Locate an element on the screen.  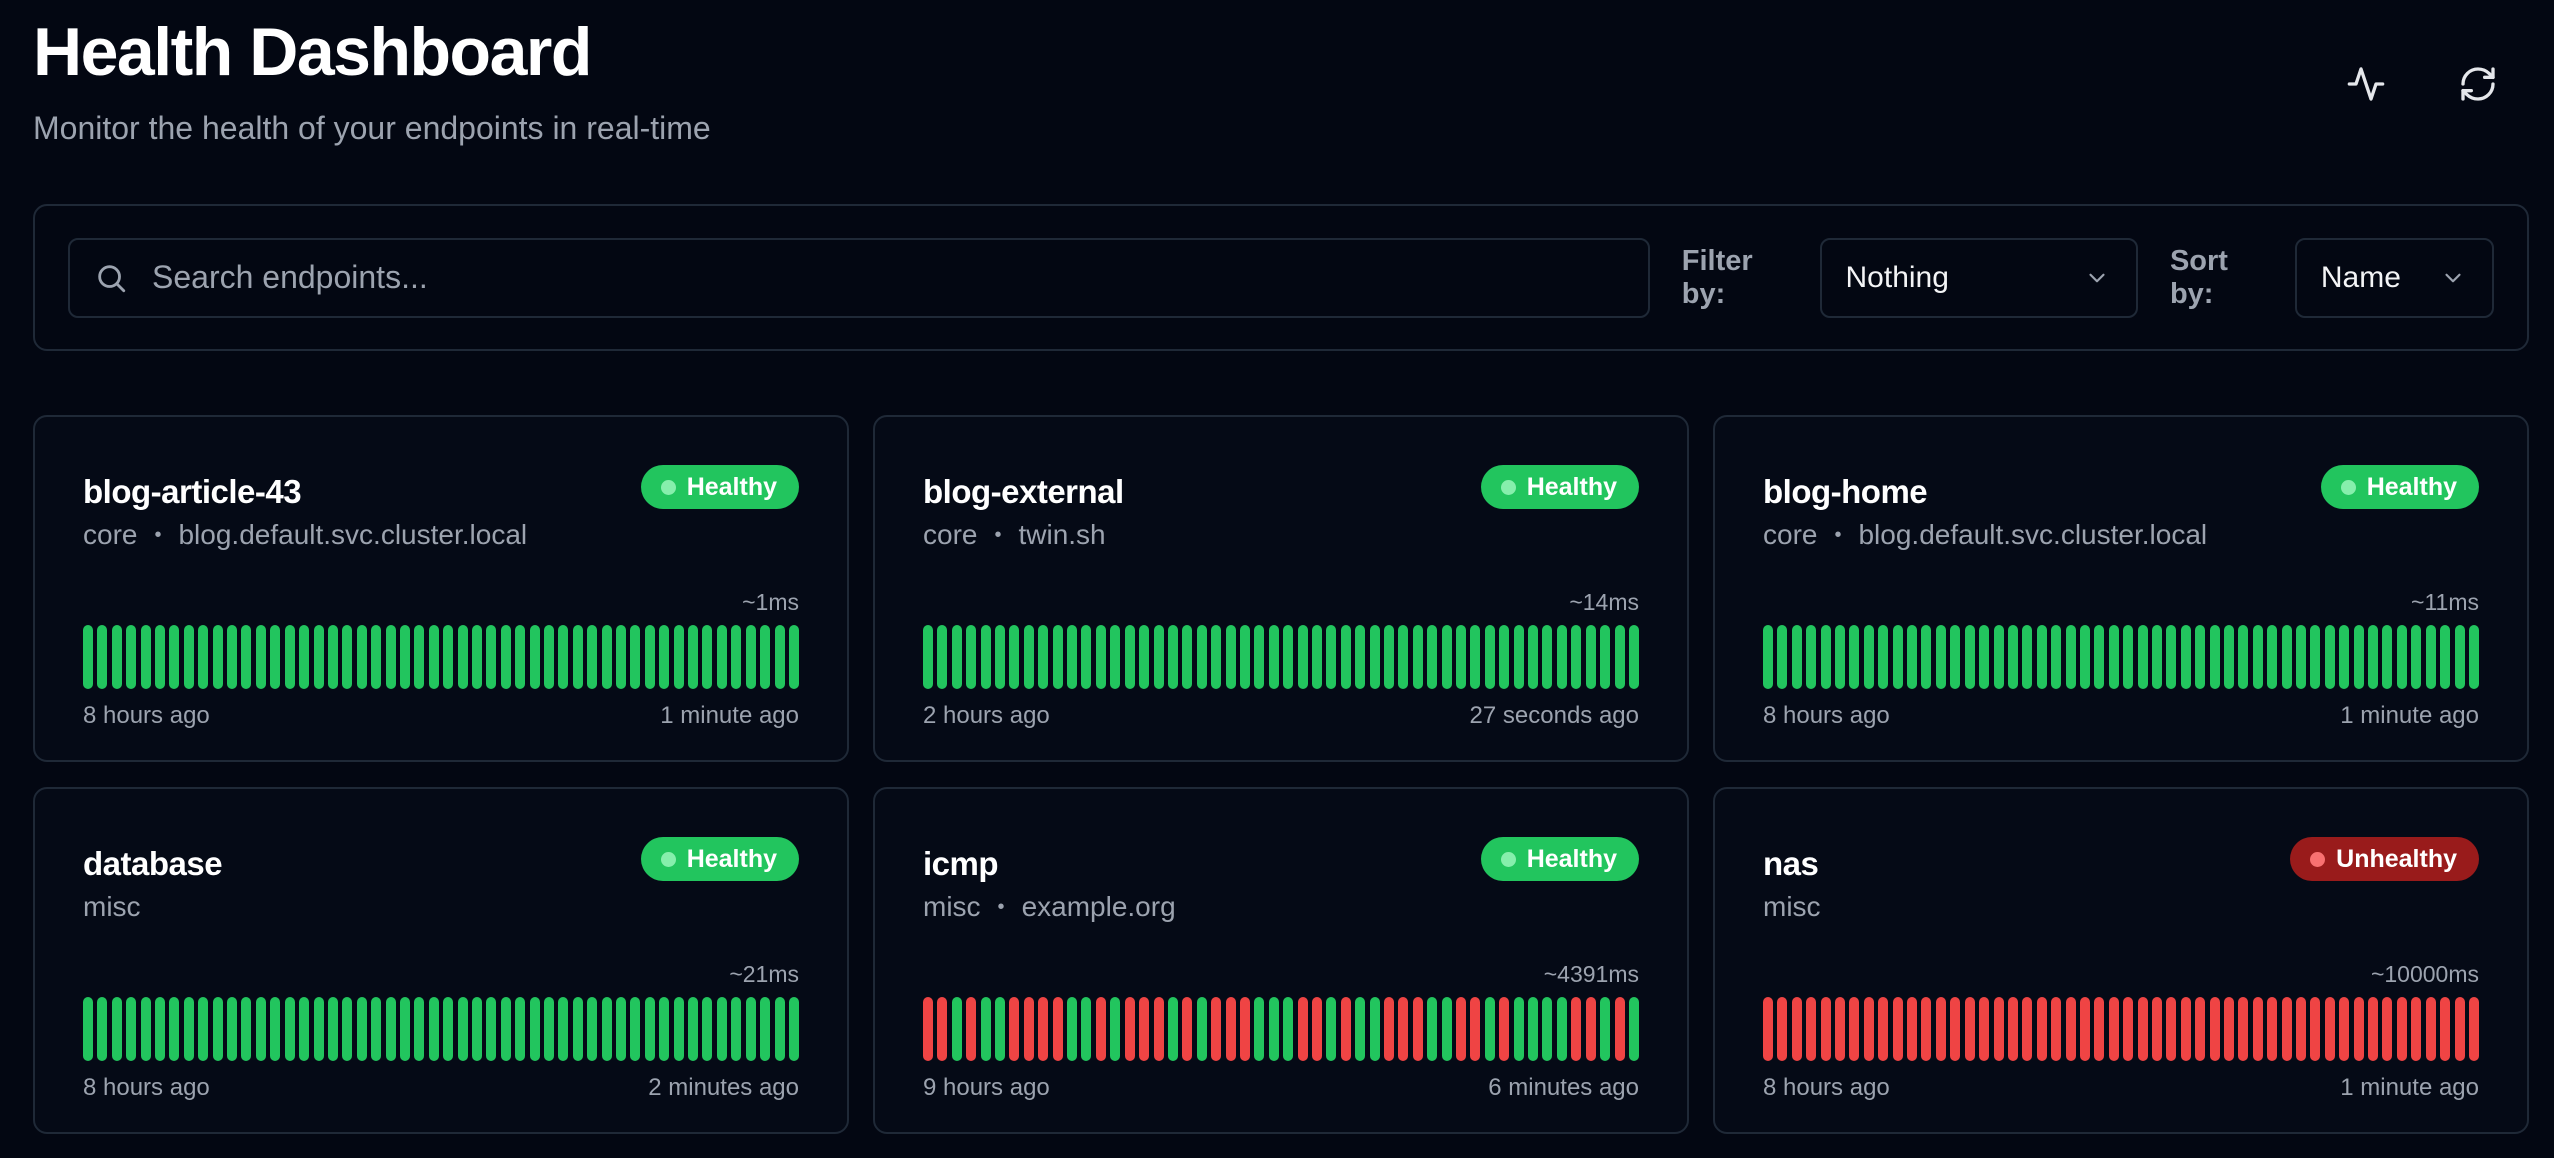
endpoint-name: blog-home is located at coordinates (1845, 491).